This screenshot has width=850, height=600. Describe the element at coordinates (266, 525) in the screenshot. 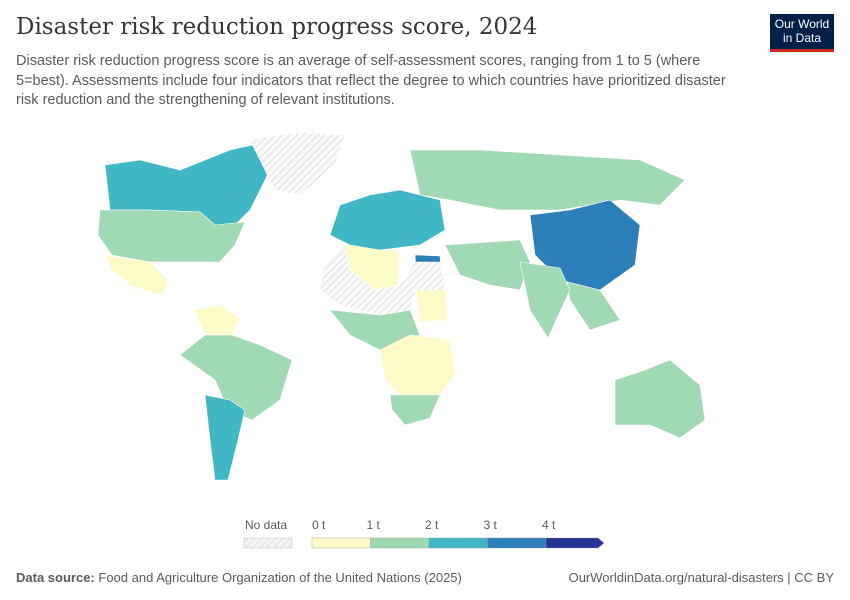

I see `legend-no-data-label: No data` at that location.